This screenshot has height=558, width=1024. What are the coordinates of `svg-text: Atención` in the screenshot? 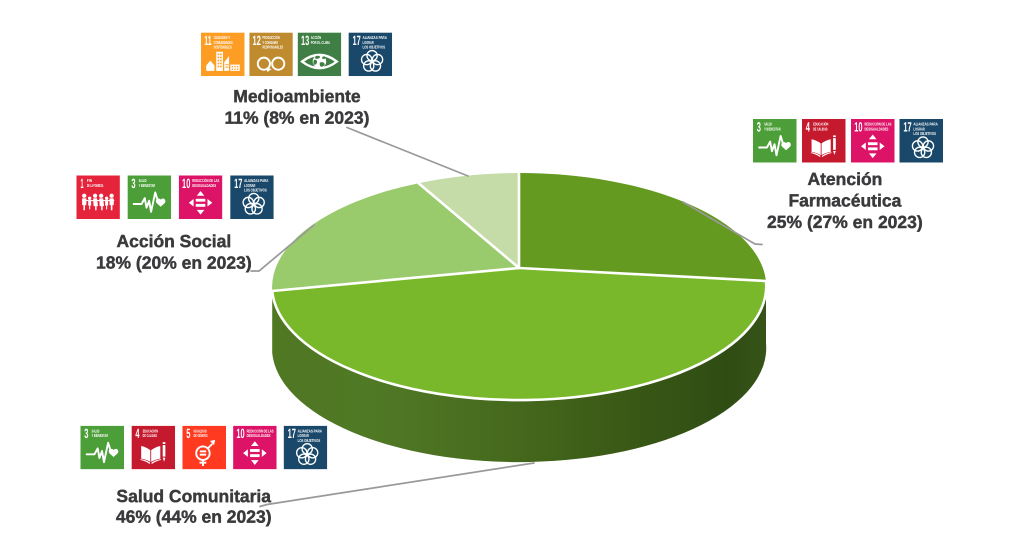 It's located at (844, 179).